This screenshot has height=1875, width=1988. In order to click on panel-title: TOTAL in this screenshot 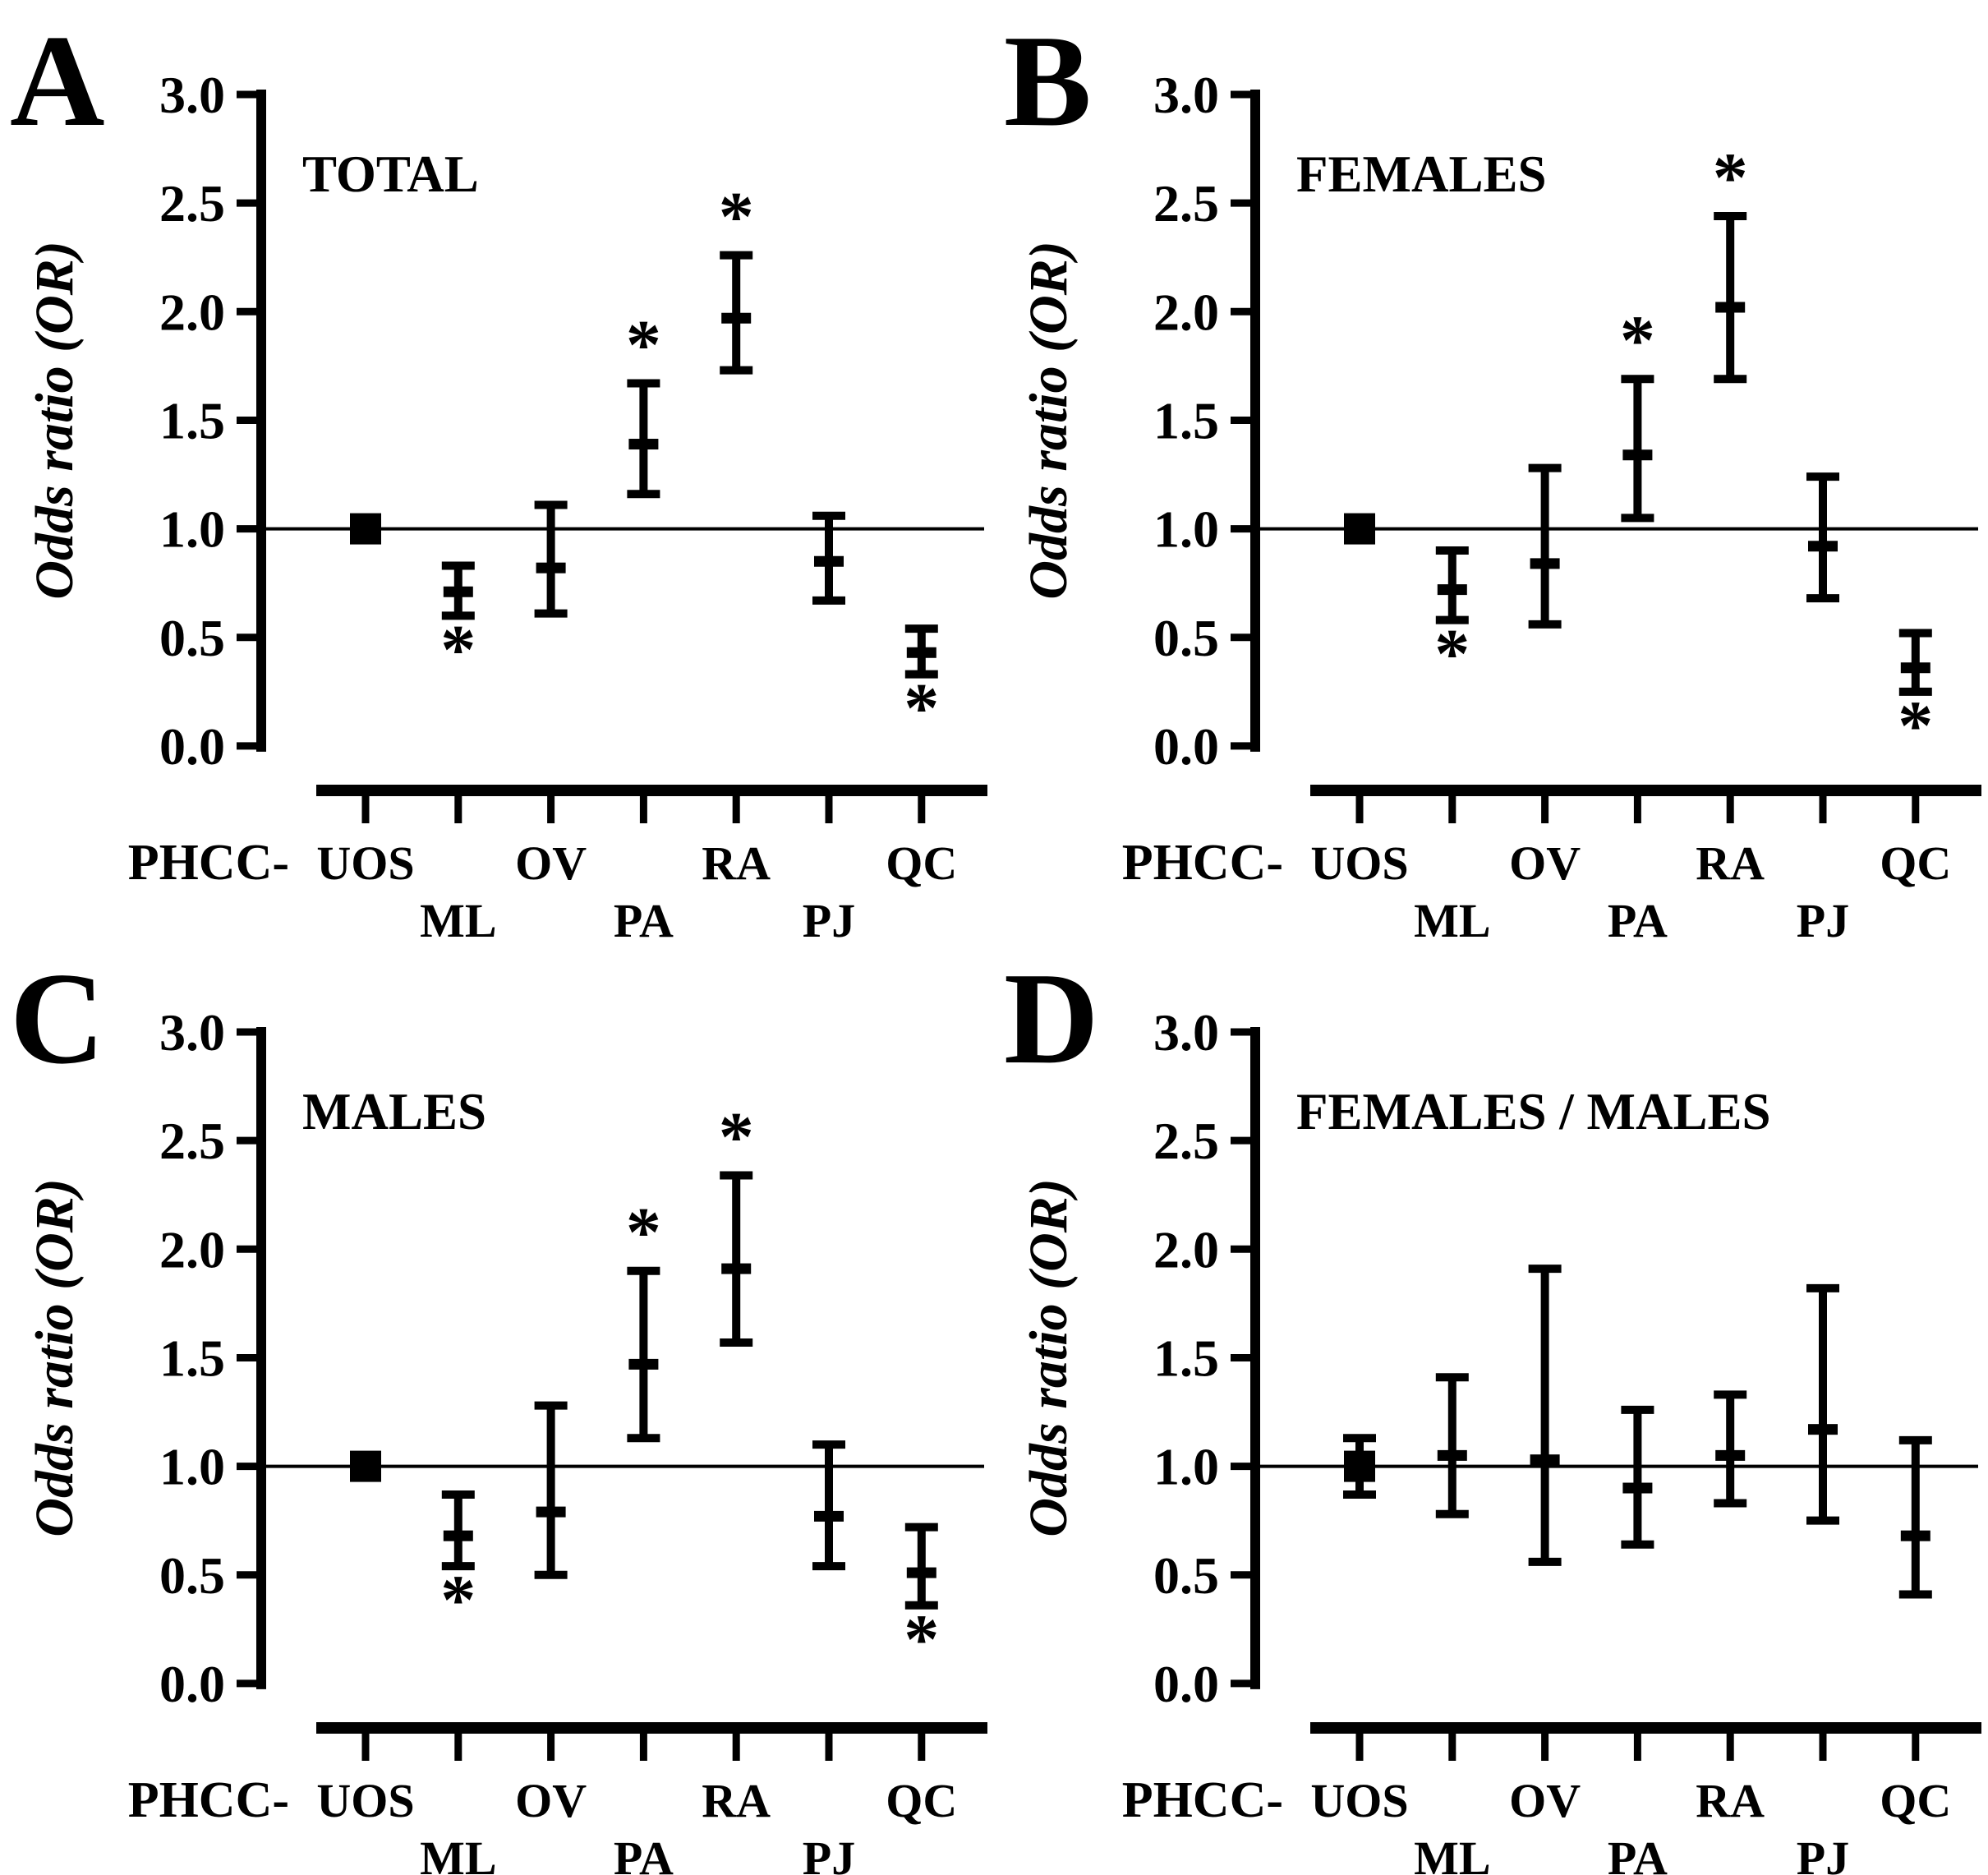, I will do `click(390, 174)`.